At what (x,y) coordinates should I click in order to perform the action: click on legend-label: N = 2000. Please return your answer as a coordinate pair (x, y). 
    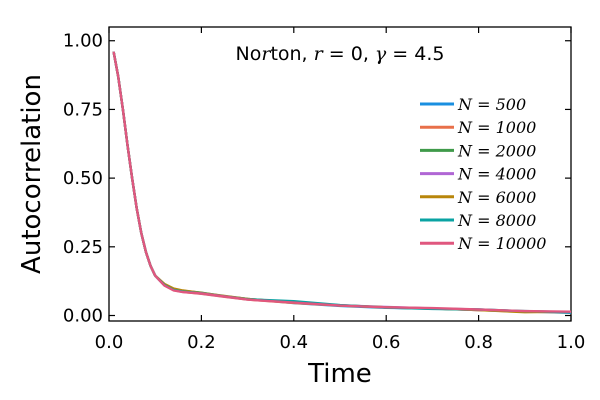
    Looking at the image, I should click on (496, 150).